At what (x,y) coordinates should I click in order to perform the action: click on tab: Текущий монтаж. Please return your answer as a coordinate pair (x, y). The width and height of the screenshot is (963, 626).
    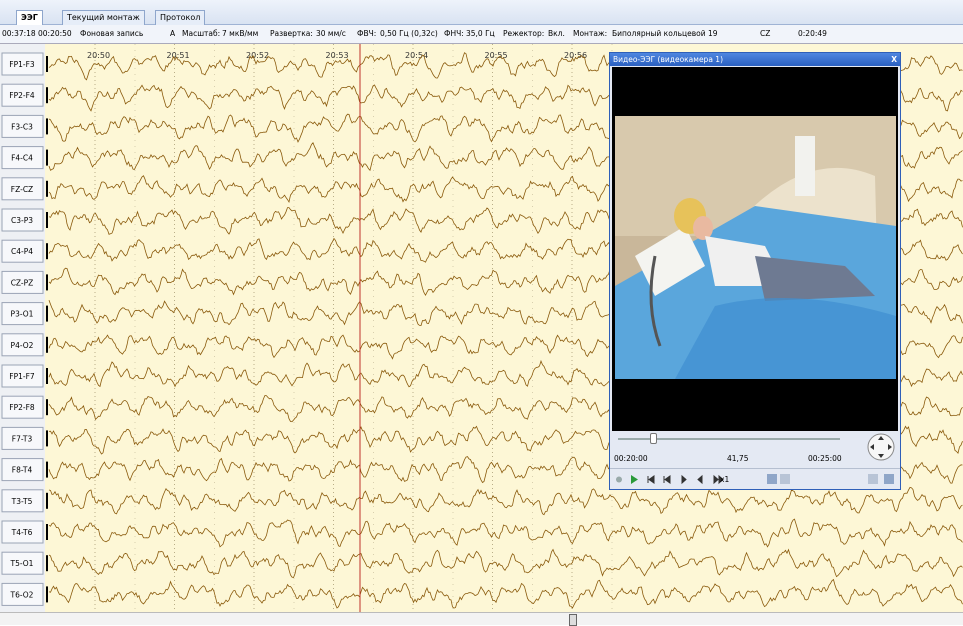
    Looking at the image, I should click on (103, 17).